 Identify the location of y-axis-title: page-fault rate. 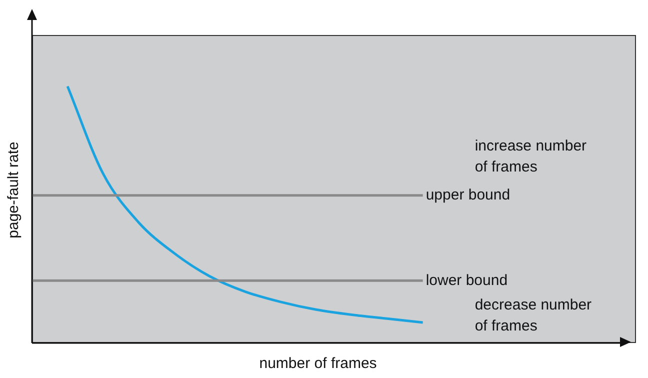
(13, 190).